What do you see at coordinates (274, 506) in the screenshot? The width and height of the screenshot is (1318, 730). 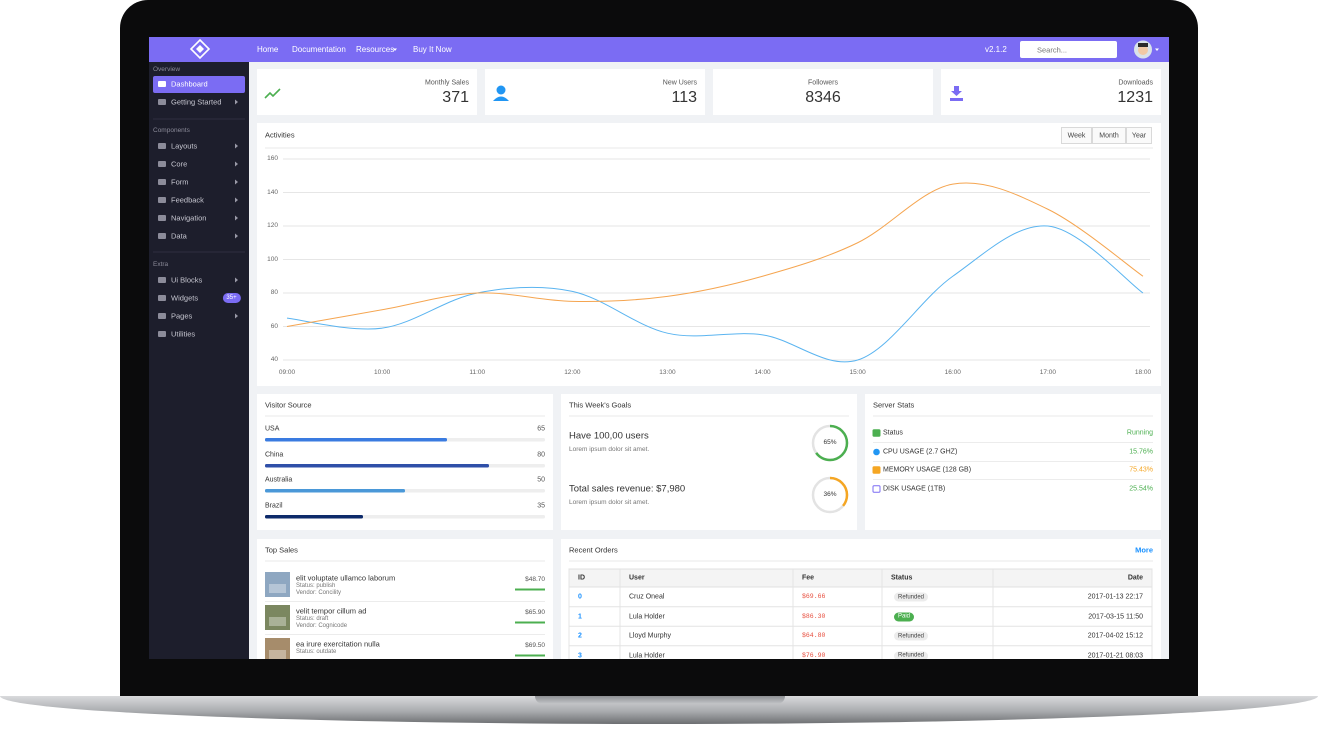 I see `visitor-label: Brazil` at bounding box center [274, 506].